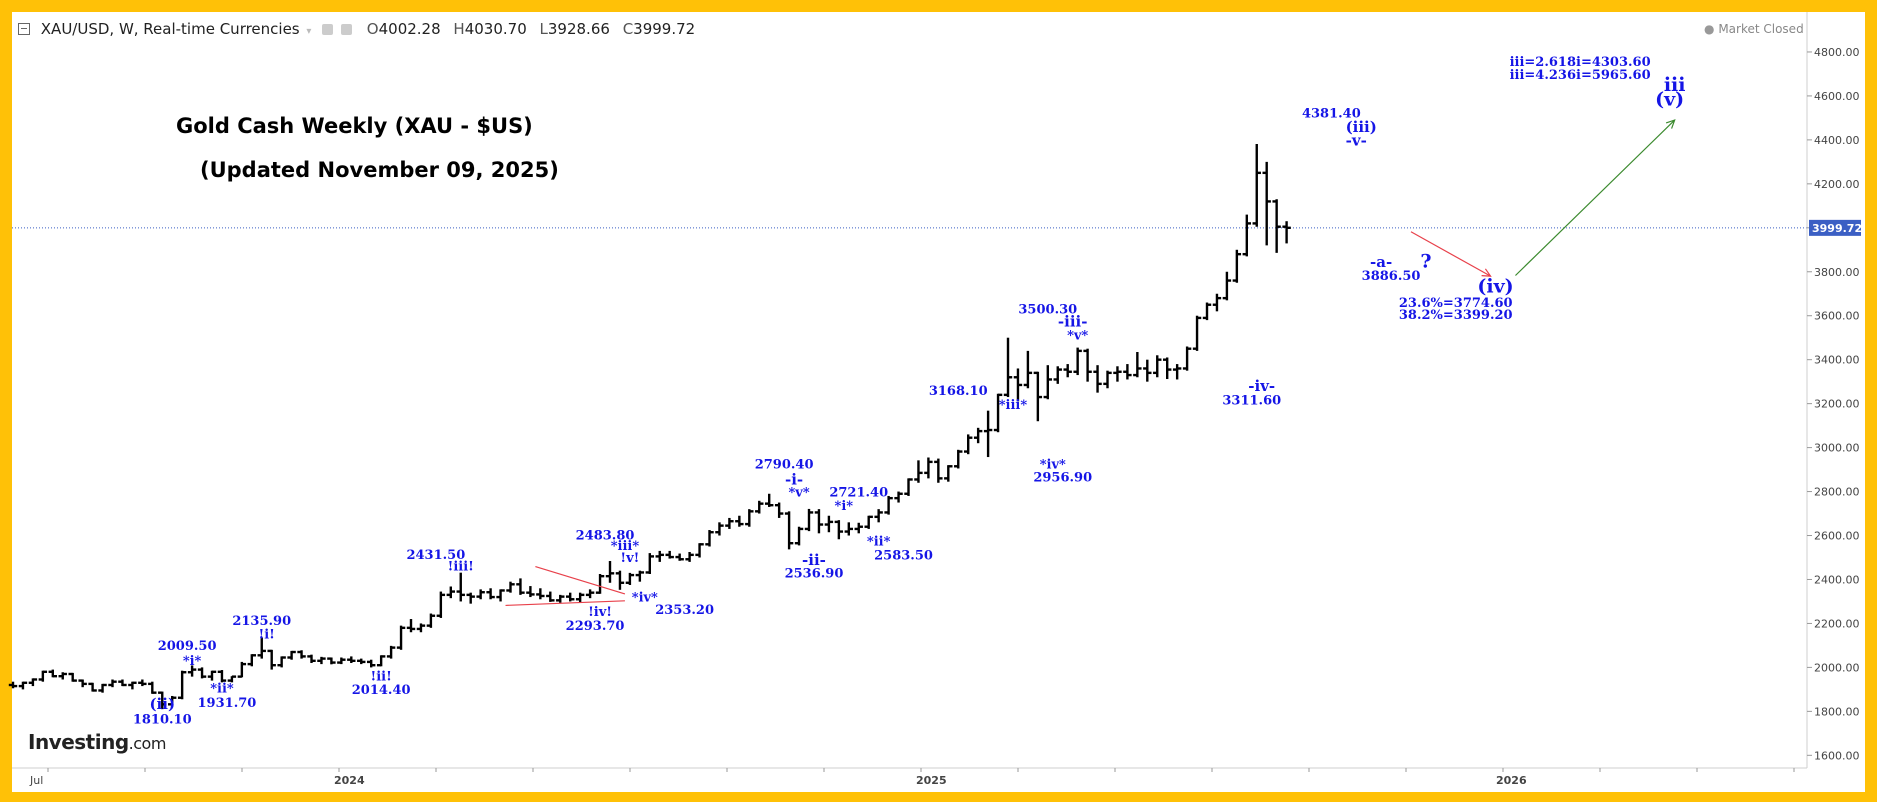  Describe the element at coordinates (1595, 197) in the screenshot. I see `green-projection-arrow` at that location.